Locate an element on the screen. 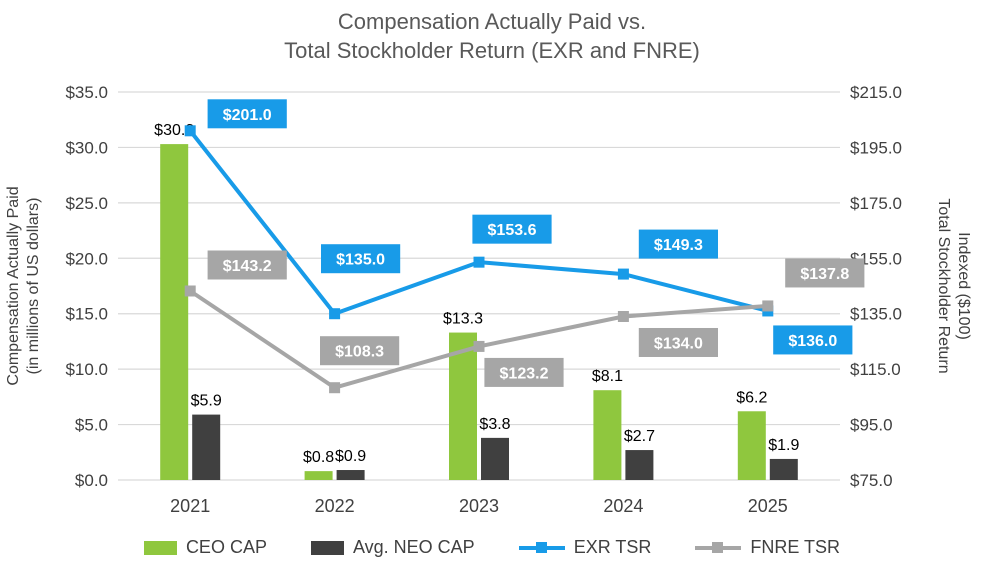 This screenshot has width=984, height=571. point-label-fnre-tsr: $137.8 is located at coordinates (824, 274).